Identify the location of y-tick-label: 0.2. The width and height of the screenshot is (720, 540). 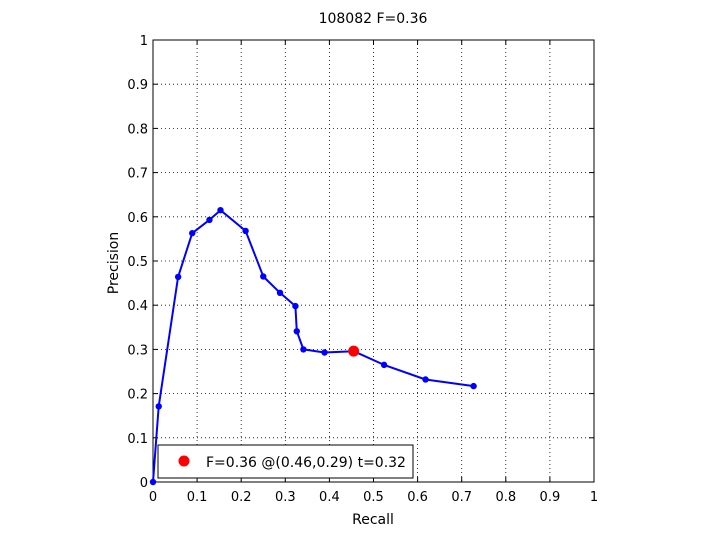
(137, 395).